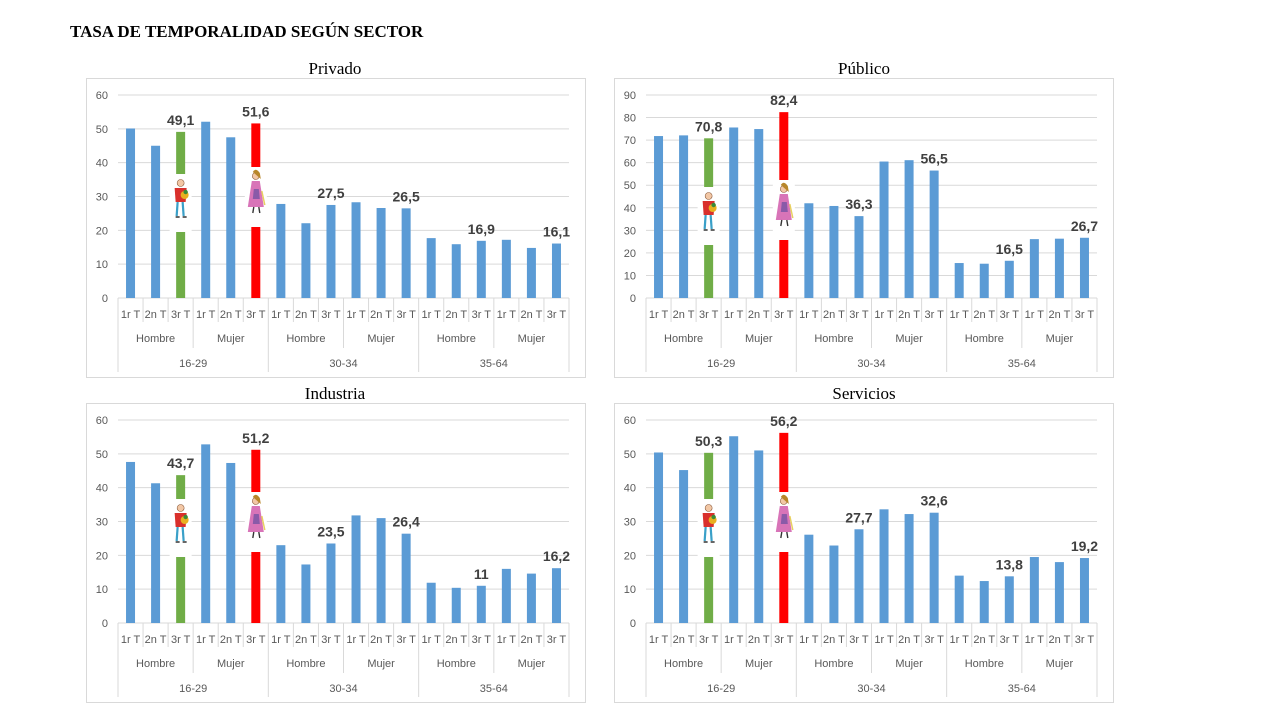 The height and width of the screenshot is (720, 1280). Describe the element at coordinates (934, 501) in the screenshot. I see `data-label: 32,6` at that location.